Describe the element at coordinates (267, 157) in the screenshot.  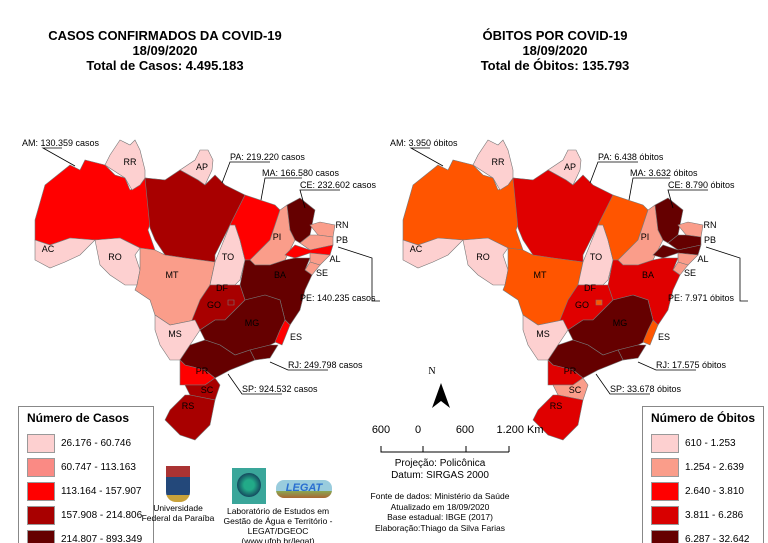
I see `callout-pa: PA: 219.220 casos` at that location.